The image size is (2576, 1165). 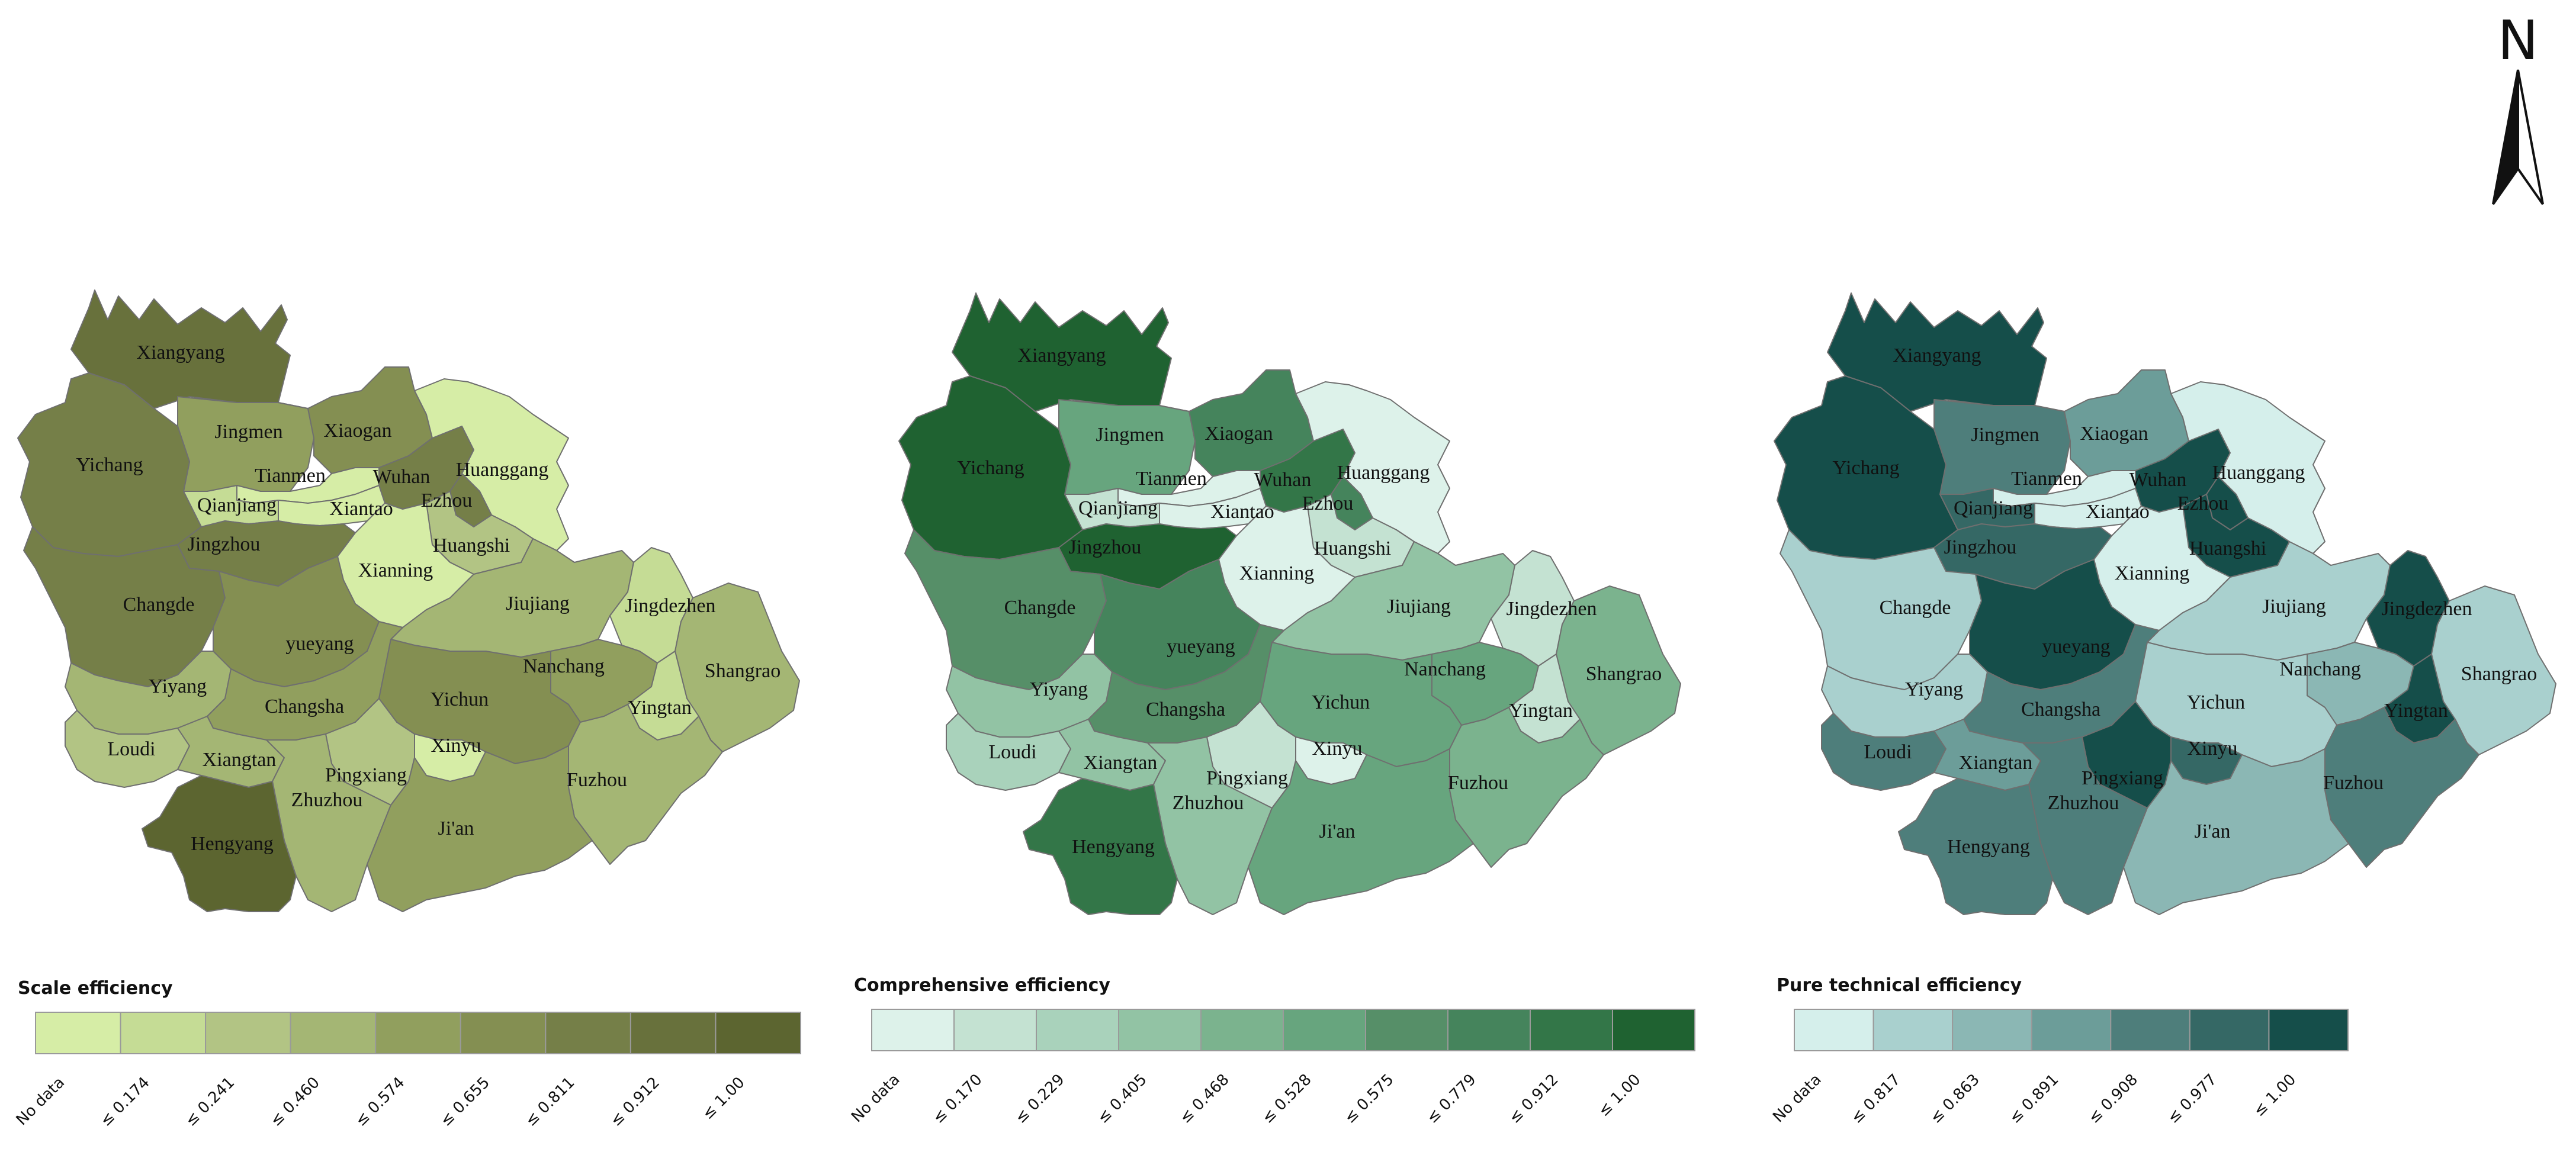 I want to click on north-arrow-left-half, so click(x=2505, y=137).